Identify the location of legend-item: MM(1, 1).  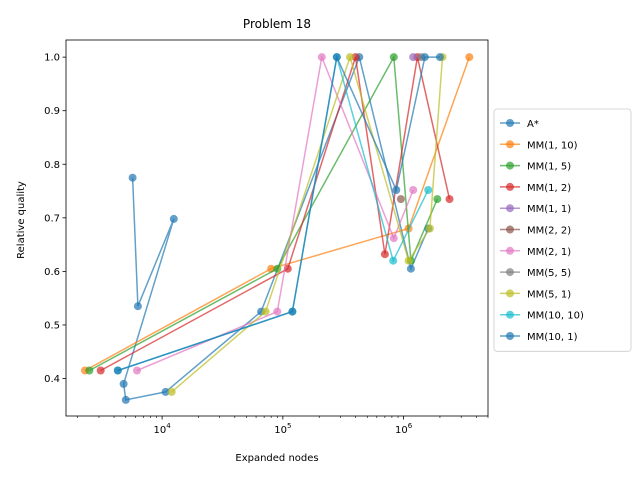
(535, 209).